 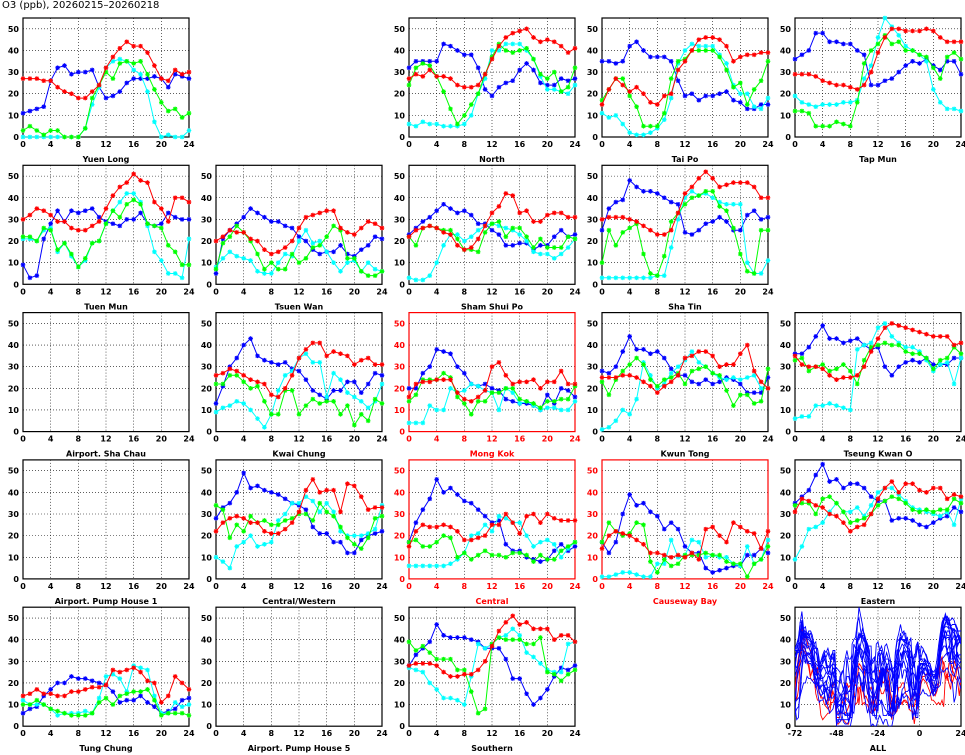 What do you see at coordinates (492, 372) in the screenshot?
I see `plot-frame` at bounding box center [492, 372].